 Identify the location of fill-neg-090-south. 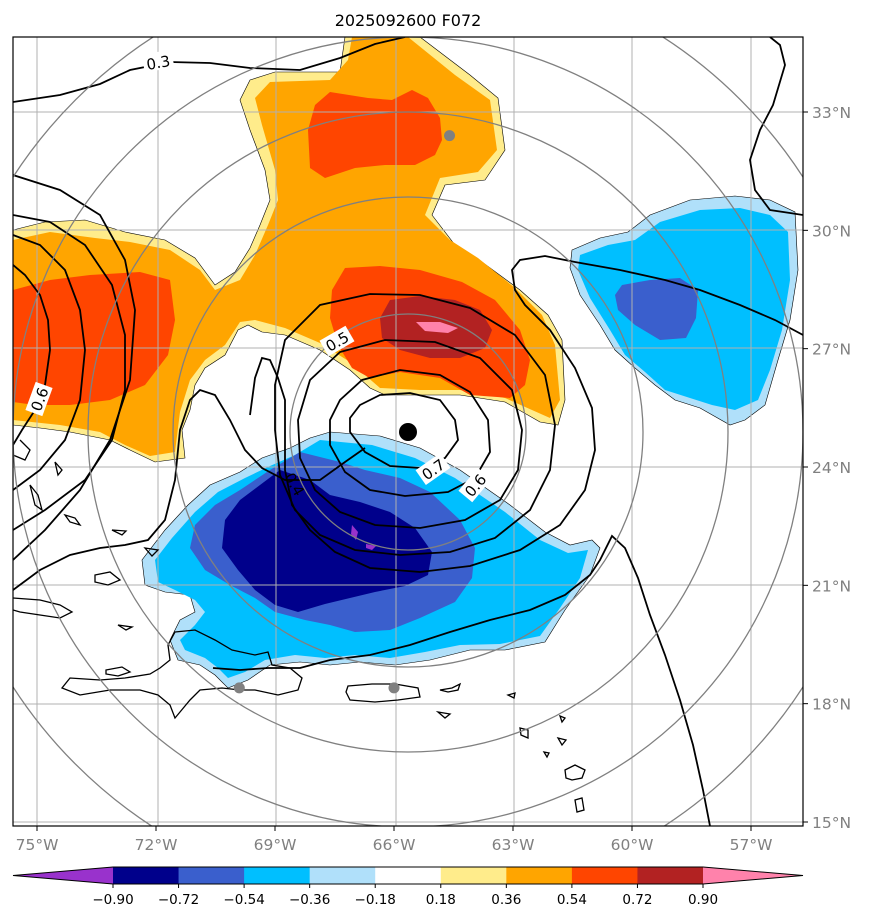
(354, 532).